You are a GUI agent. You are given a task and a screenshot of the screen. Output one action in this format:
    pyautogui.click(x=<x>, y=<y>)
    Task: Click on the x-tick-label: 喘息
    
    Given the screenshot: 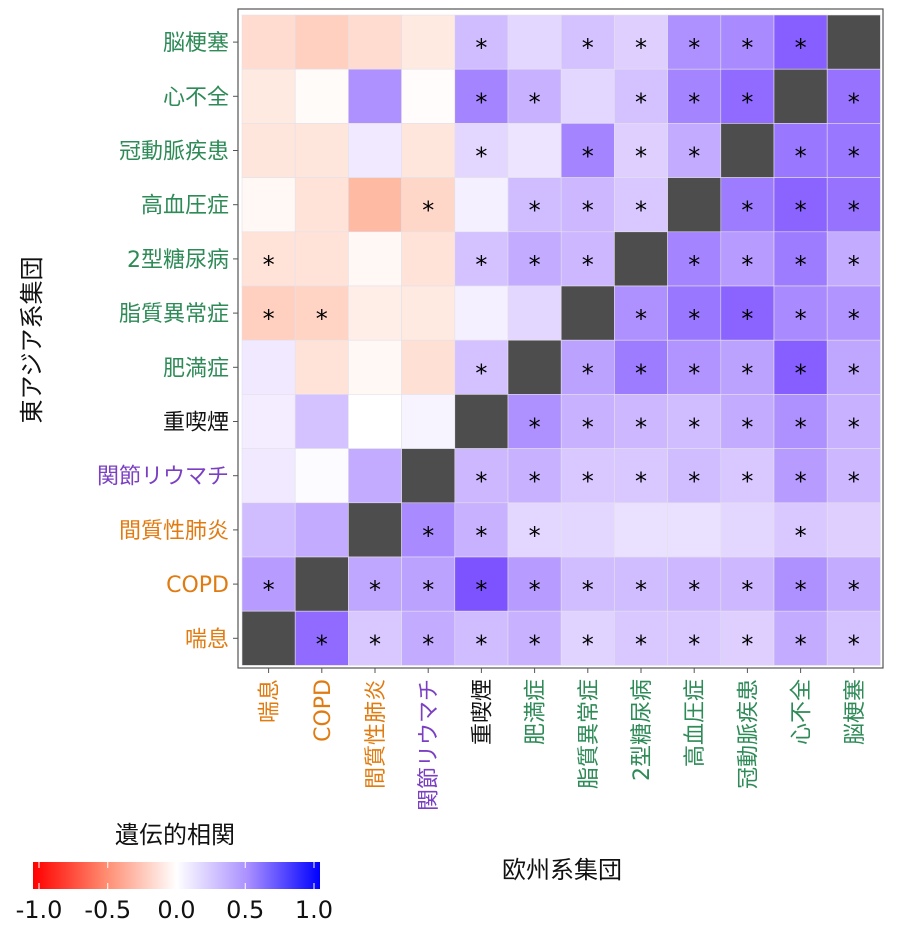 What is the action you would take?
    pyautogui.click(x=270, y=701)
    